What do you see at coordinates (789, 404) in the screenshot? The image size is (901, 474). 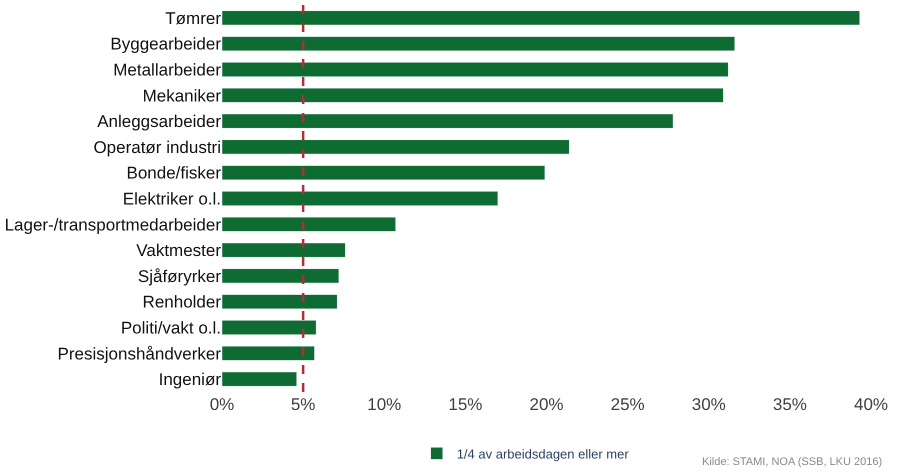 I see `x-tick-label: 35%` at bounding box center [789, 404].